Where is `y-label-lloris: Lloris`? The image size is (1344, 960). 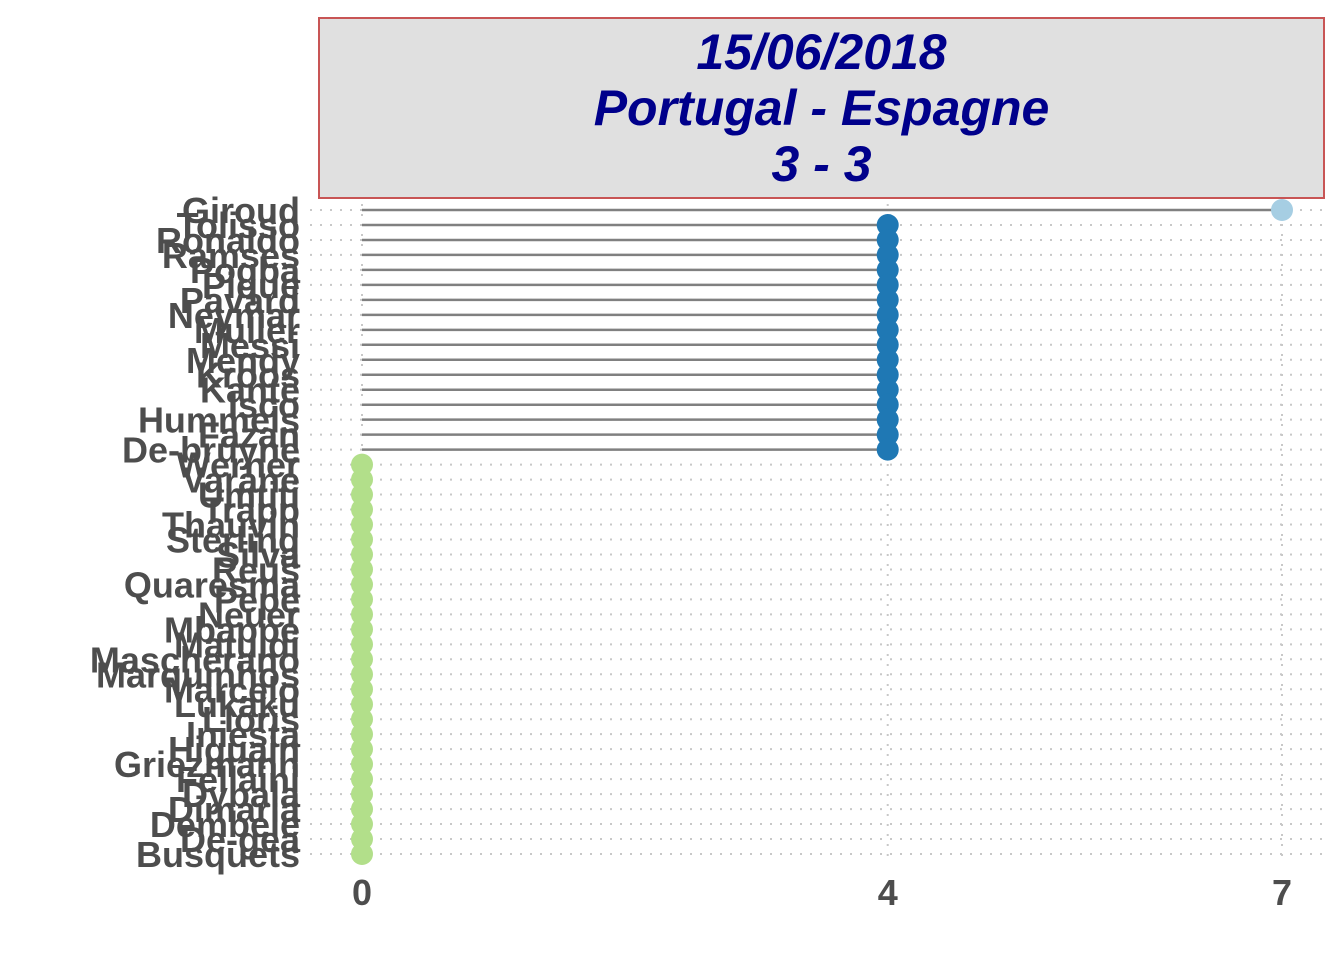
y-label-lloris: Lloris is located at coordinates (251, 719).